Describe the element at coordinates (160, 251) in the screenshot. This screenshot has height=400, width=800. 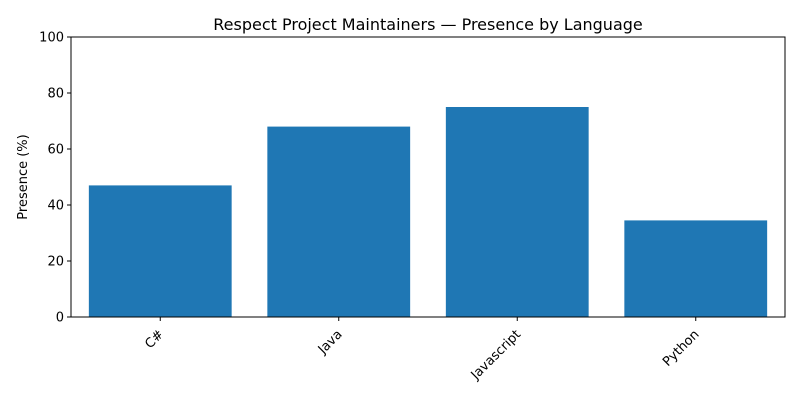
I see `bar-c-` at that location.